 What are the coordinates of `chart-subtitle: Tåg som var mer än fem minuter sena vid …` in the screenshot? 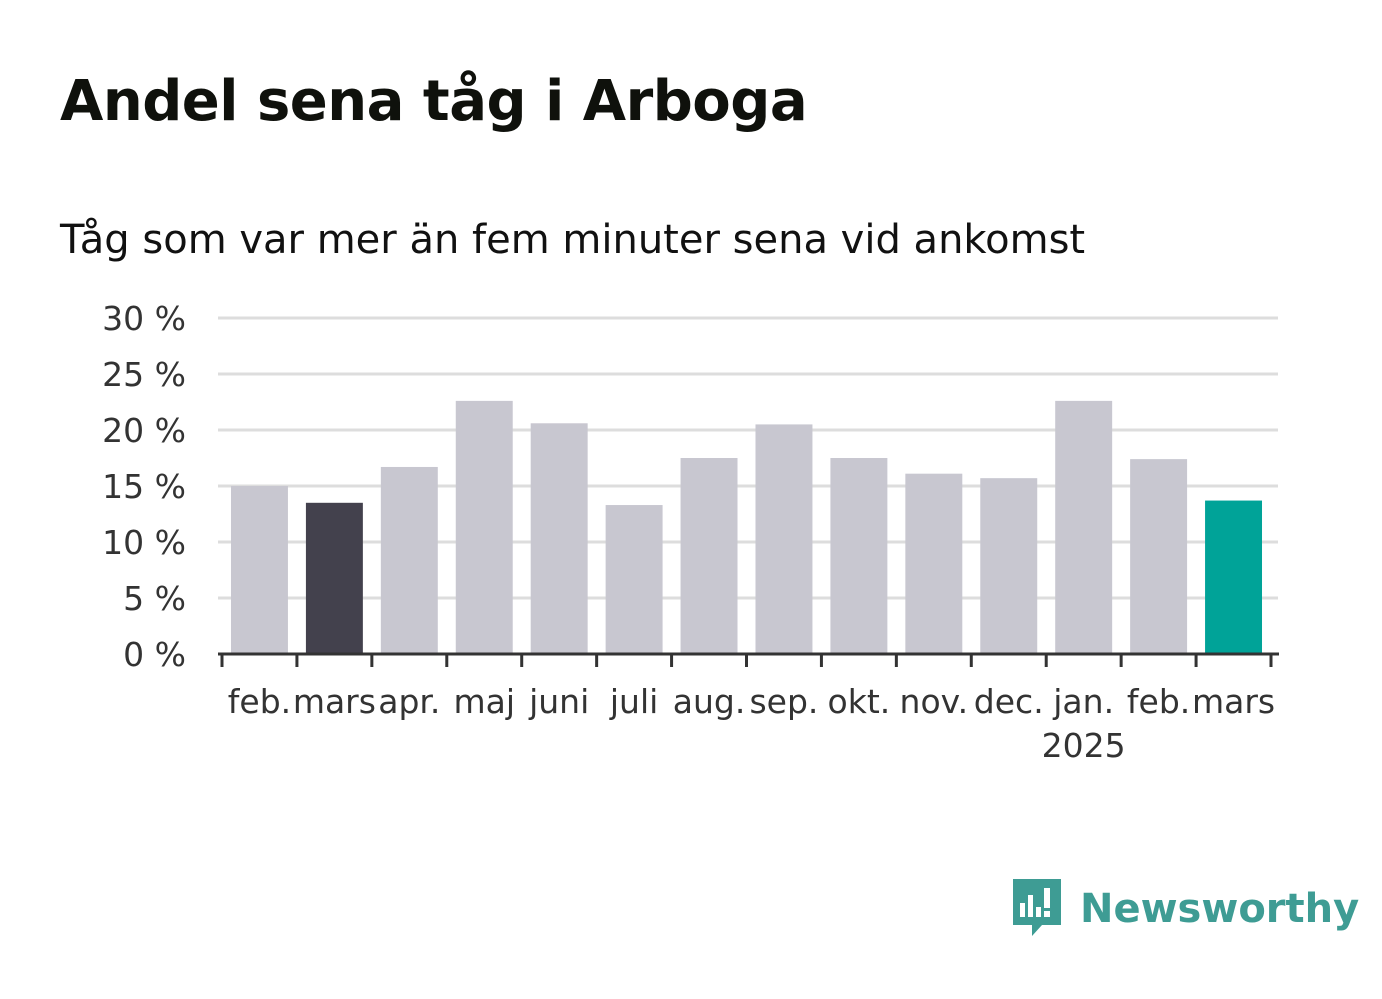 It's located at (573, 240).